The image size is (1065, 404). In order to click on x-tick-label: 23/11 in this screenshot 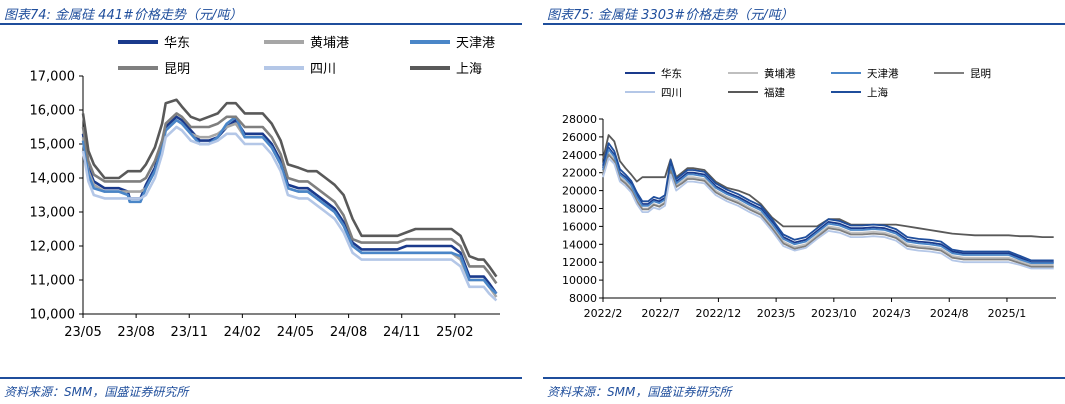, I will do `click(189, 332)`.